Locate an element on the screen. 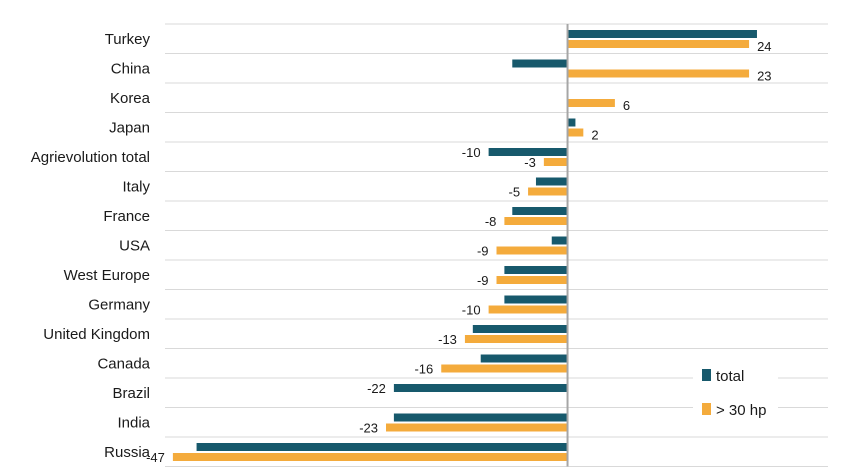 Image resolution: width=855 pixels, height=471 pixels. value-label: -5 is located at coordinates (515, 192).